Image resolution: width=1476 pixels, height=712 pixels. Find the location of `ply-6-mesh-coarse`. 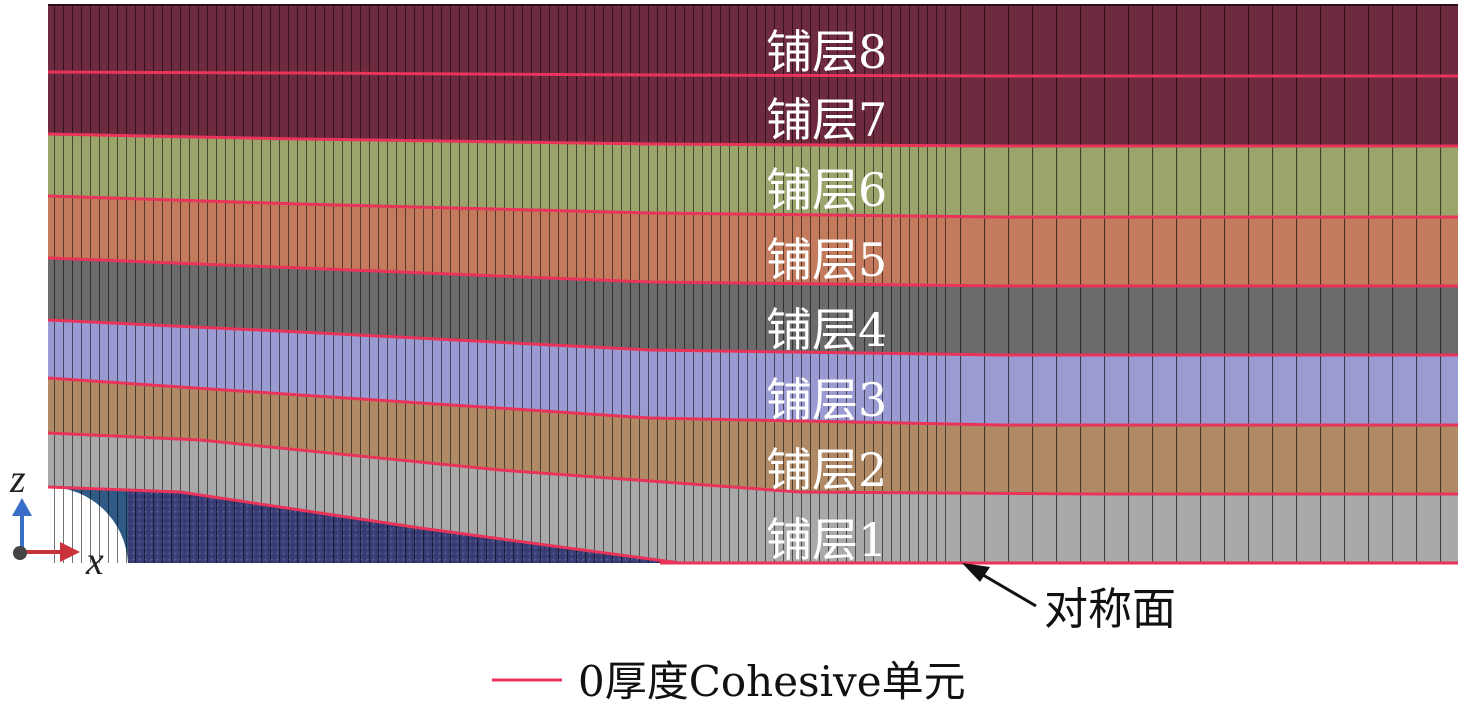

ply-6-mesh-coarse is located at coordinates (1203, 251).